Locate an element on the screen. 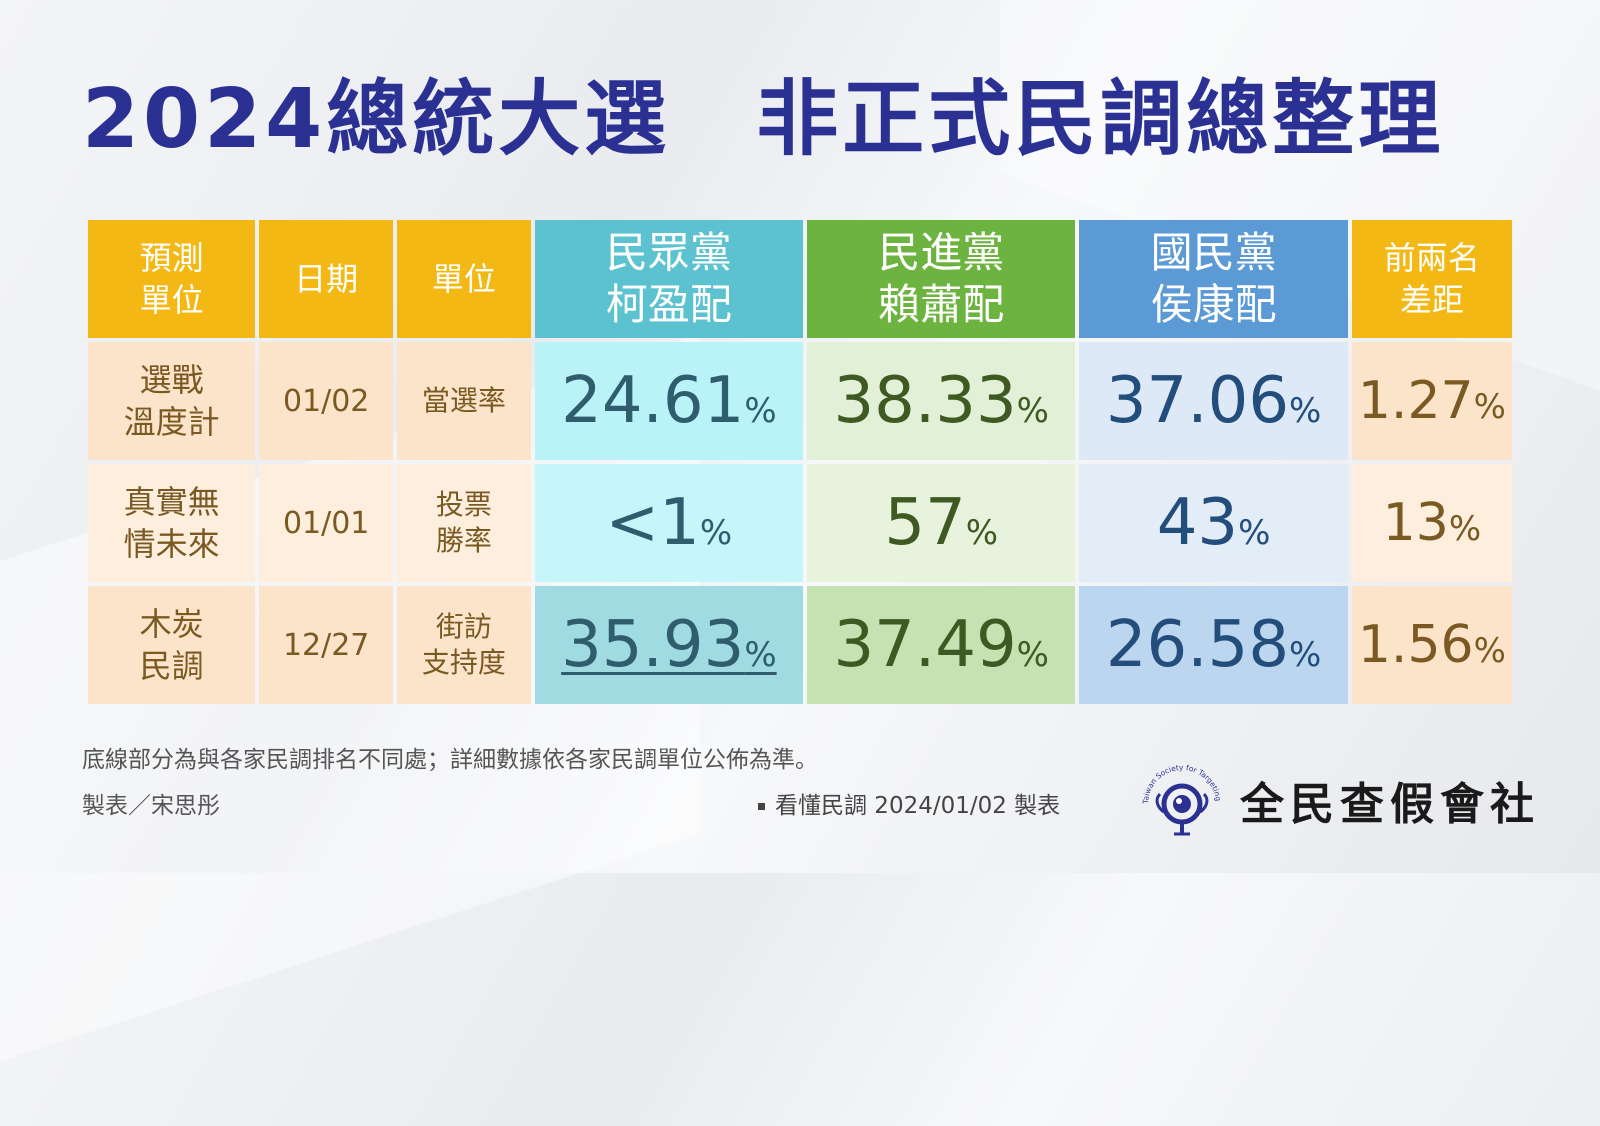  org-cell: 選戰 溫度計 is located at coordinates (172, 401).